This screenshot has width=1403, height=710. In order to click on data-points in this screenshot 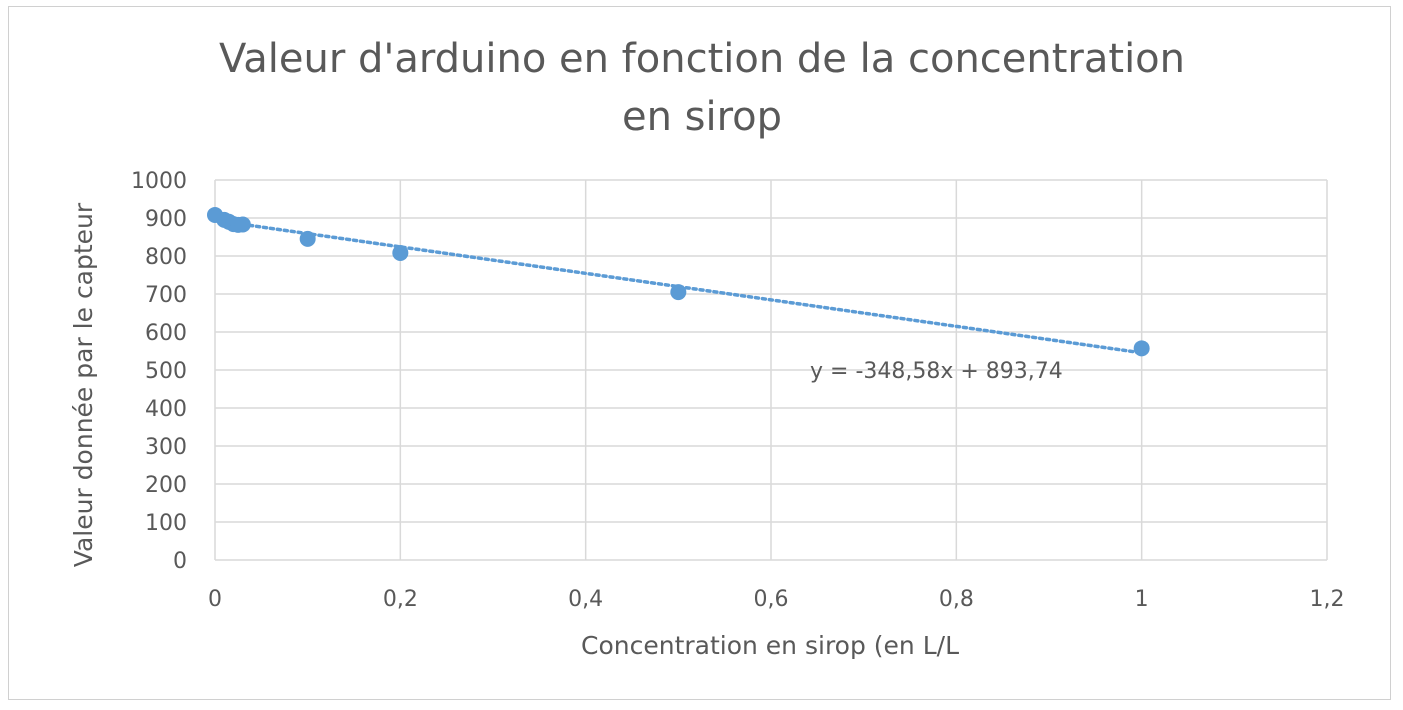, I will do `click(678, 281)`.